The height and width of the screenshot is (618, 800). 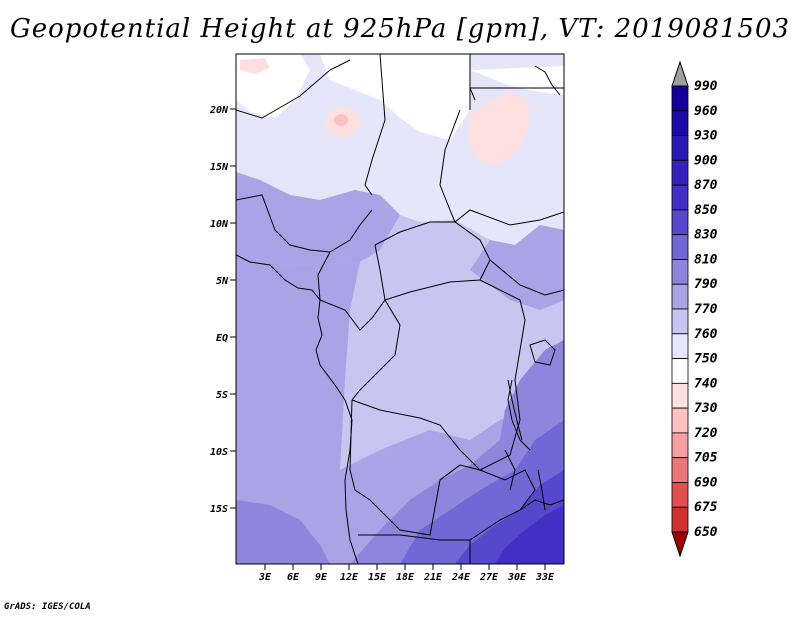 I want to click on fill-810-west, so click(x=318, y=220).